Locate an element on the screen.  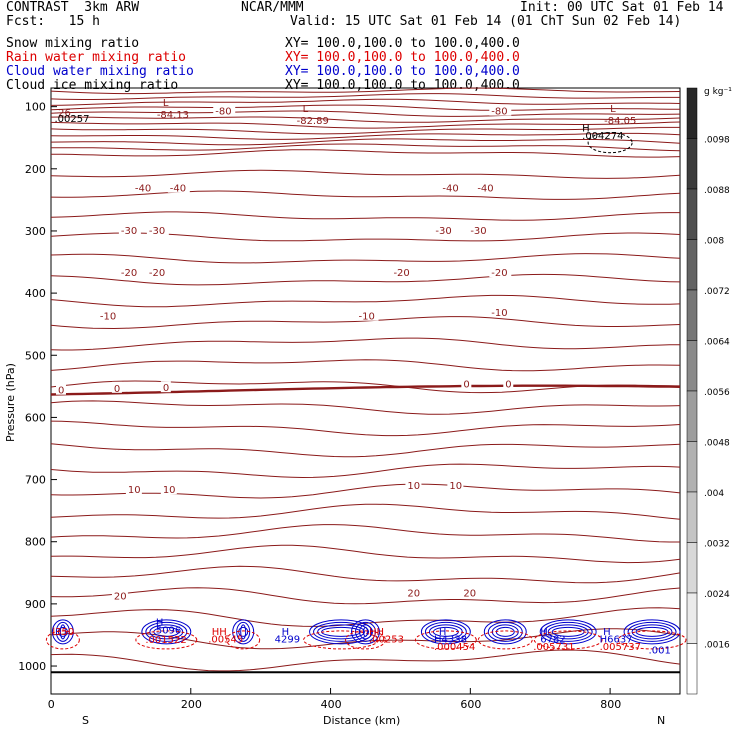
field-annotation: .005737 is located at coordinates (620, 647).